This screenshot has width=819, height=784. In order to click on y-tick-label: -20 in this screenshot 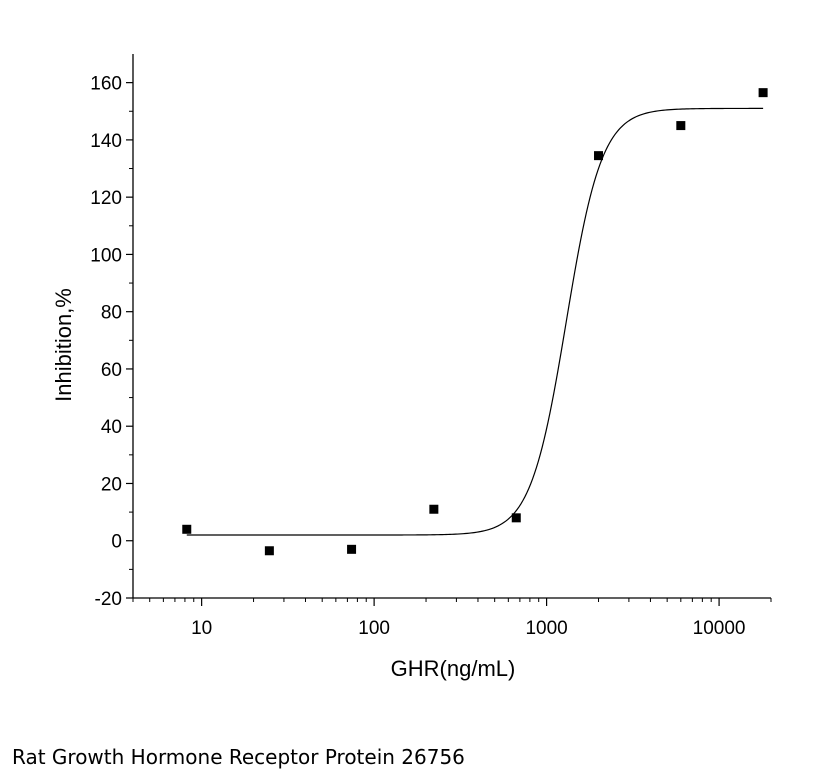, I will do `click(108, 599)`.